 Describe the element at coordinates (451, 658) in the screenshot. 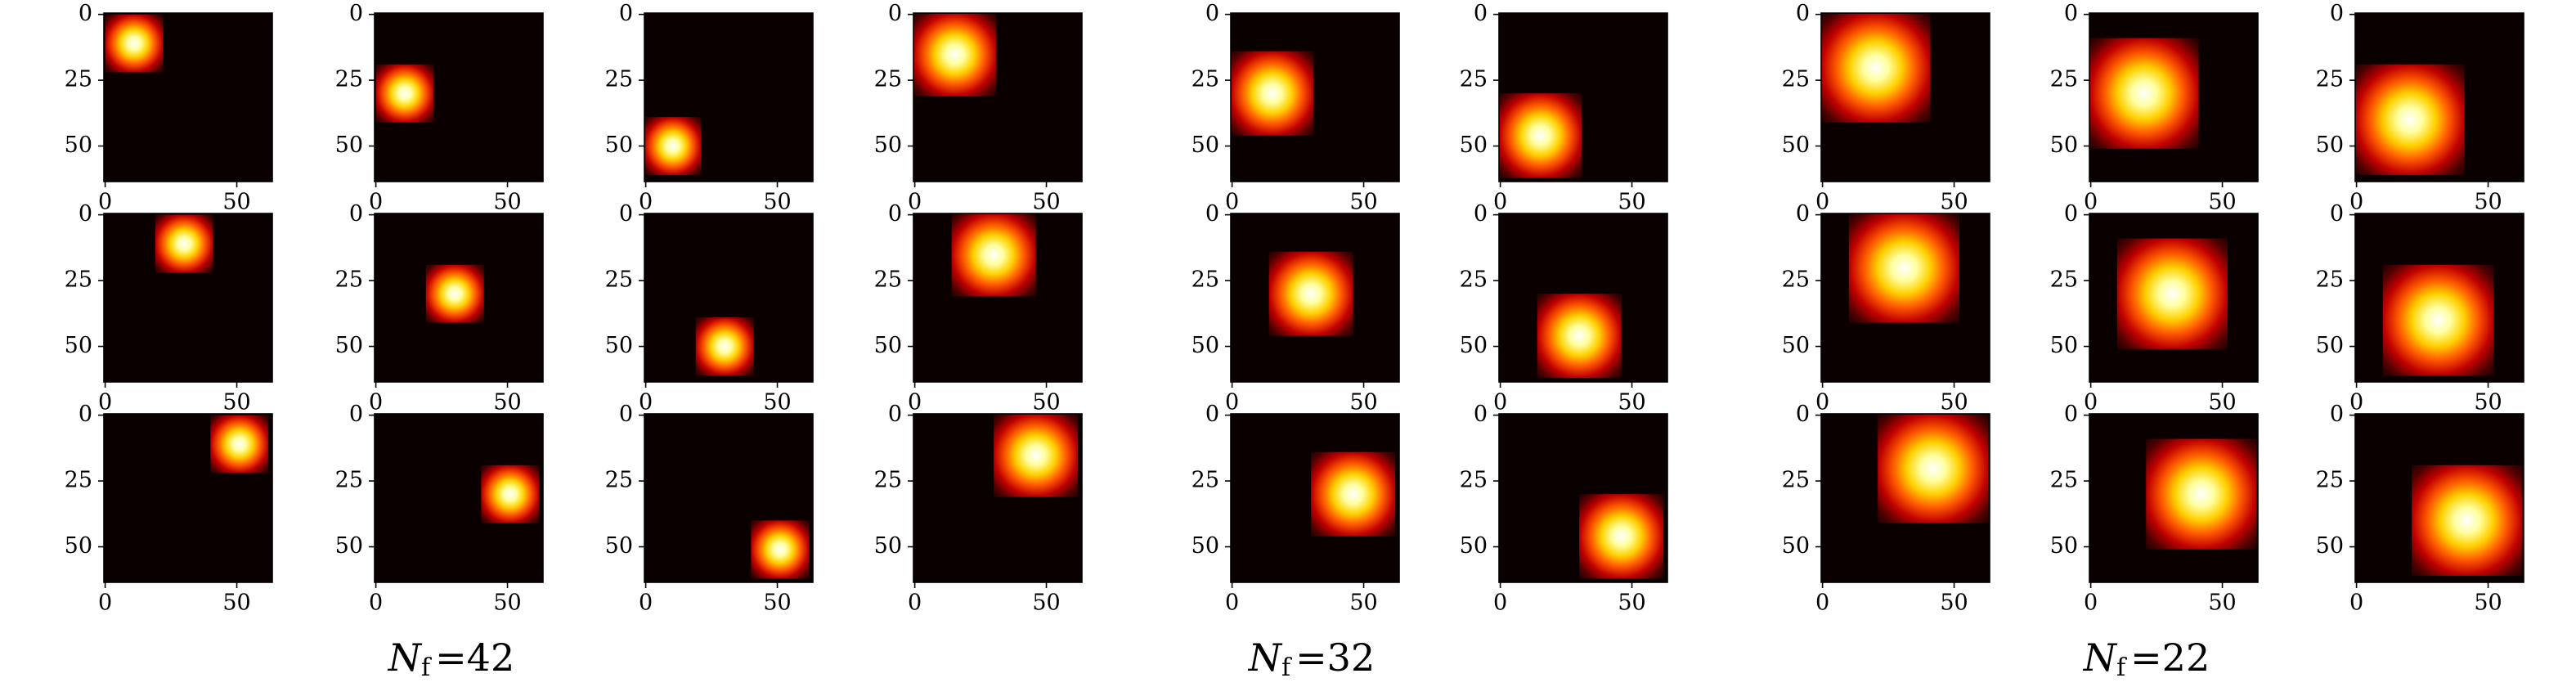

I see `group-label: Nf =42` at that location.